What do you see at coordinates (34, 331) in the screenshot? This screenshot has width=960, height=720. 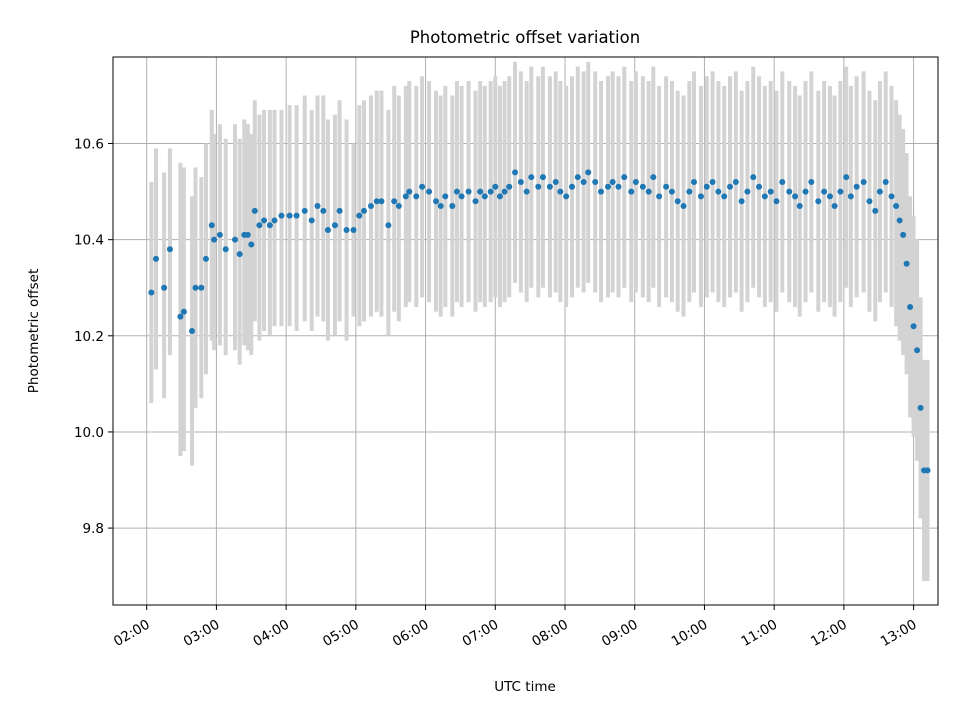 I see `y-axis-label: Photometric offset` at bounding box center [34, 331].